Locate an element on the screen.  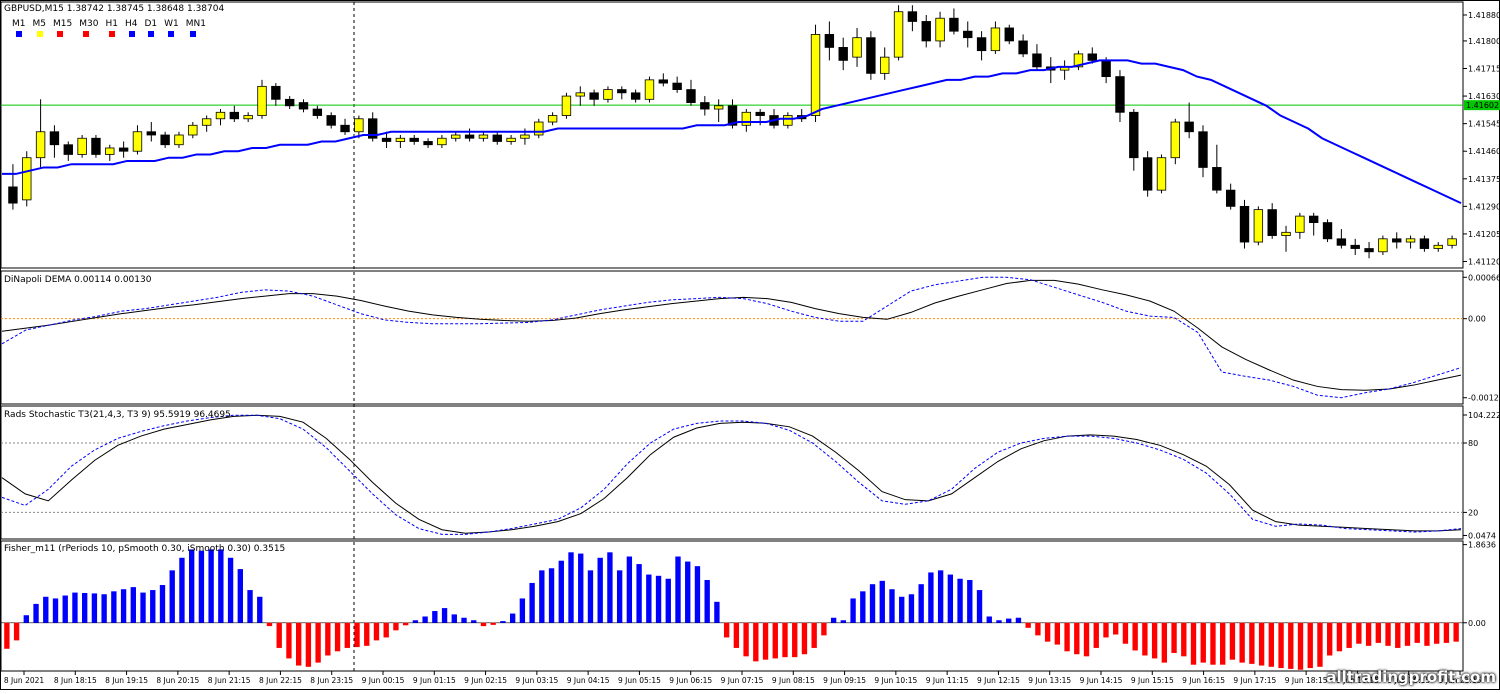
y-tick-label: 1.41460 is located at coordinates (1484, 151).